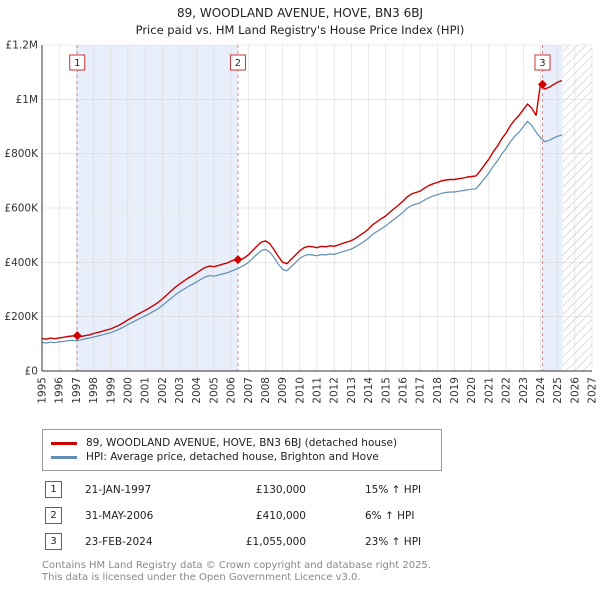 The width and height of the screenshot is (600, 590). Describe the element at coordinates (322, 541) in the screenshot. I see `sale-row: 3 23-FEB-2024 £1,055,000 23% ↑ HPI` at that location.